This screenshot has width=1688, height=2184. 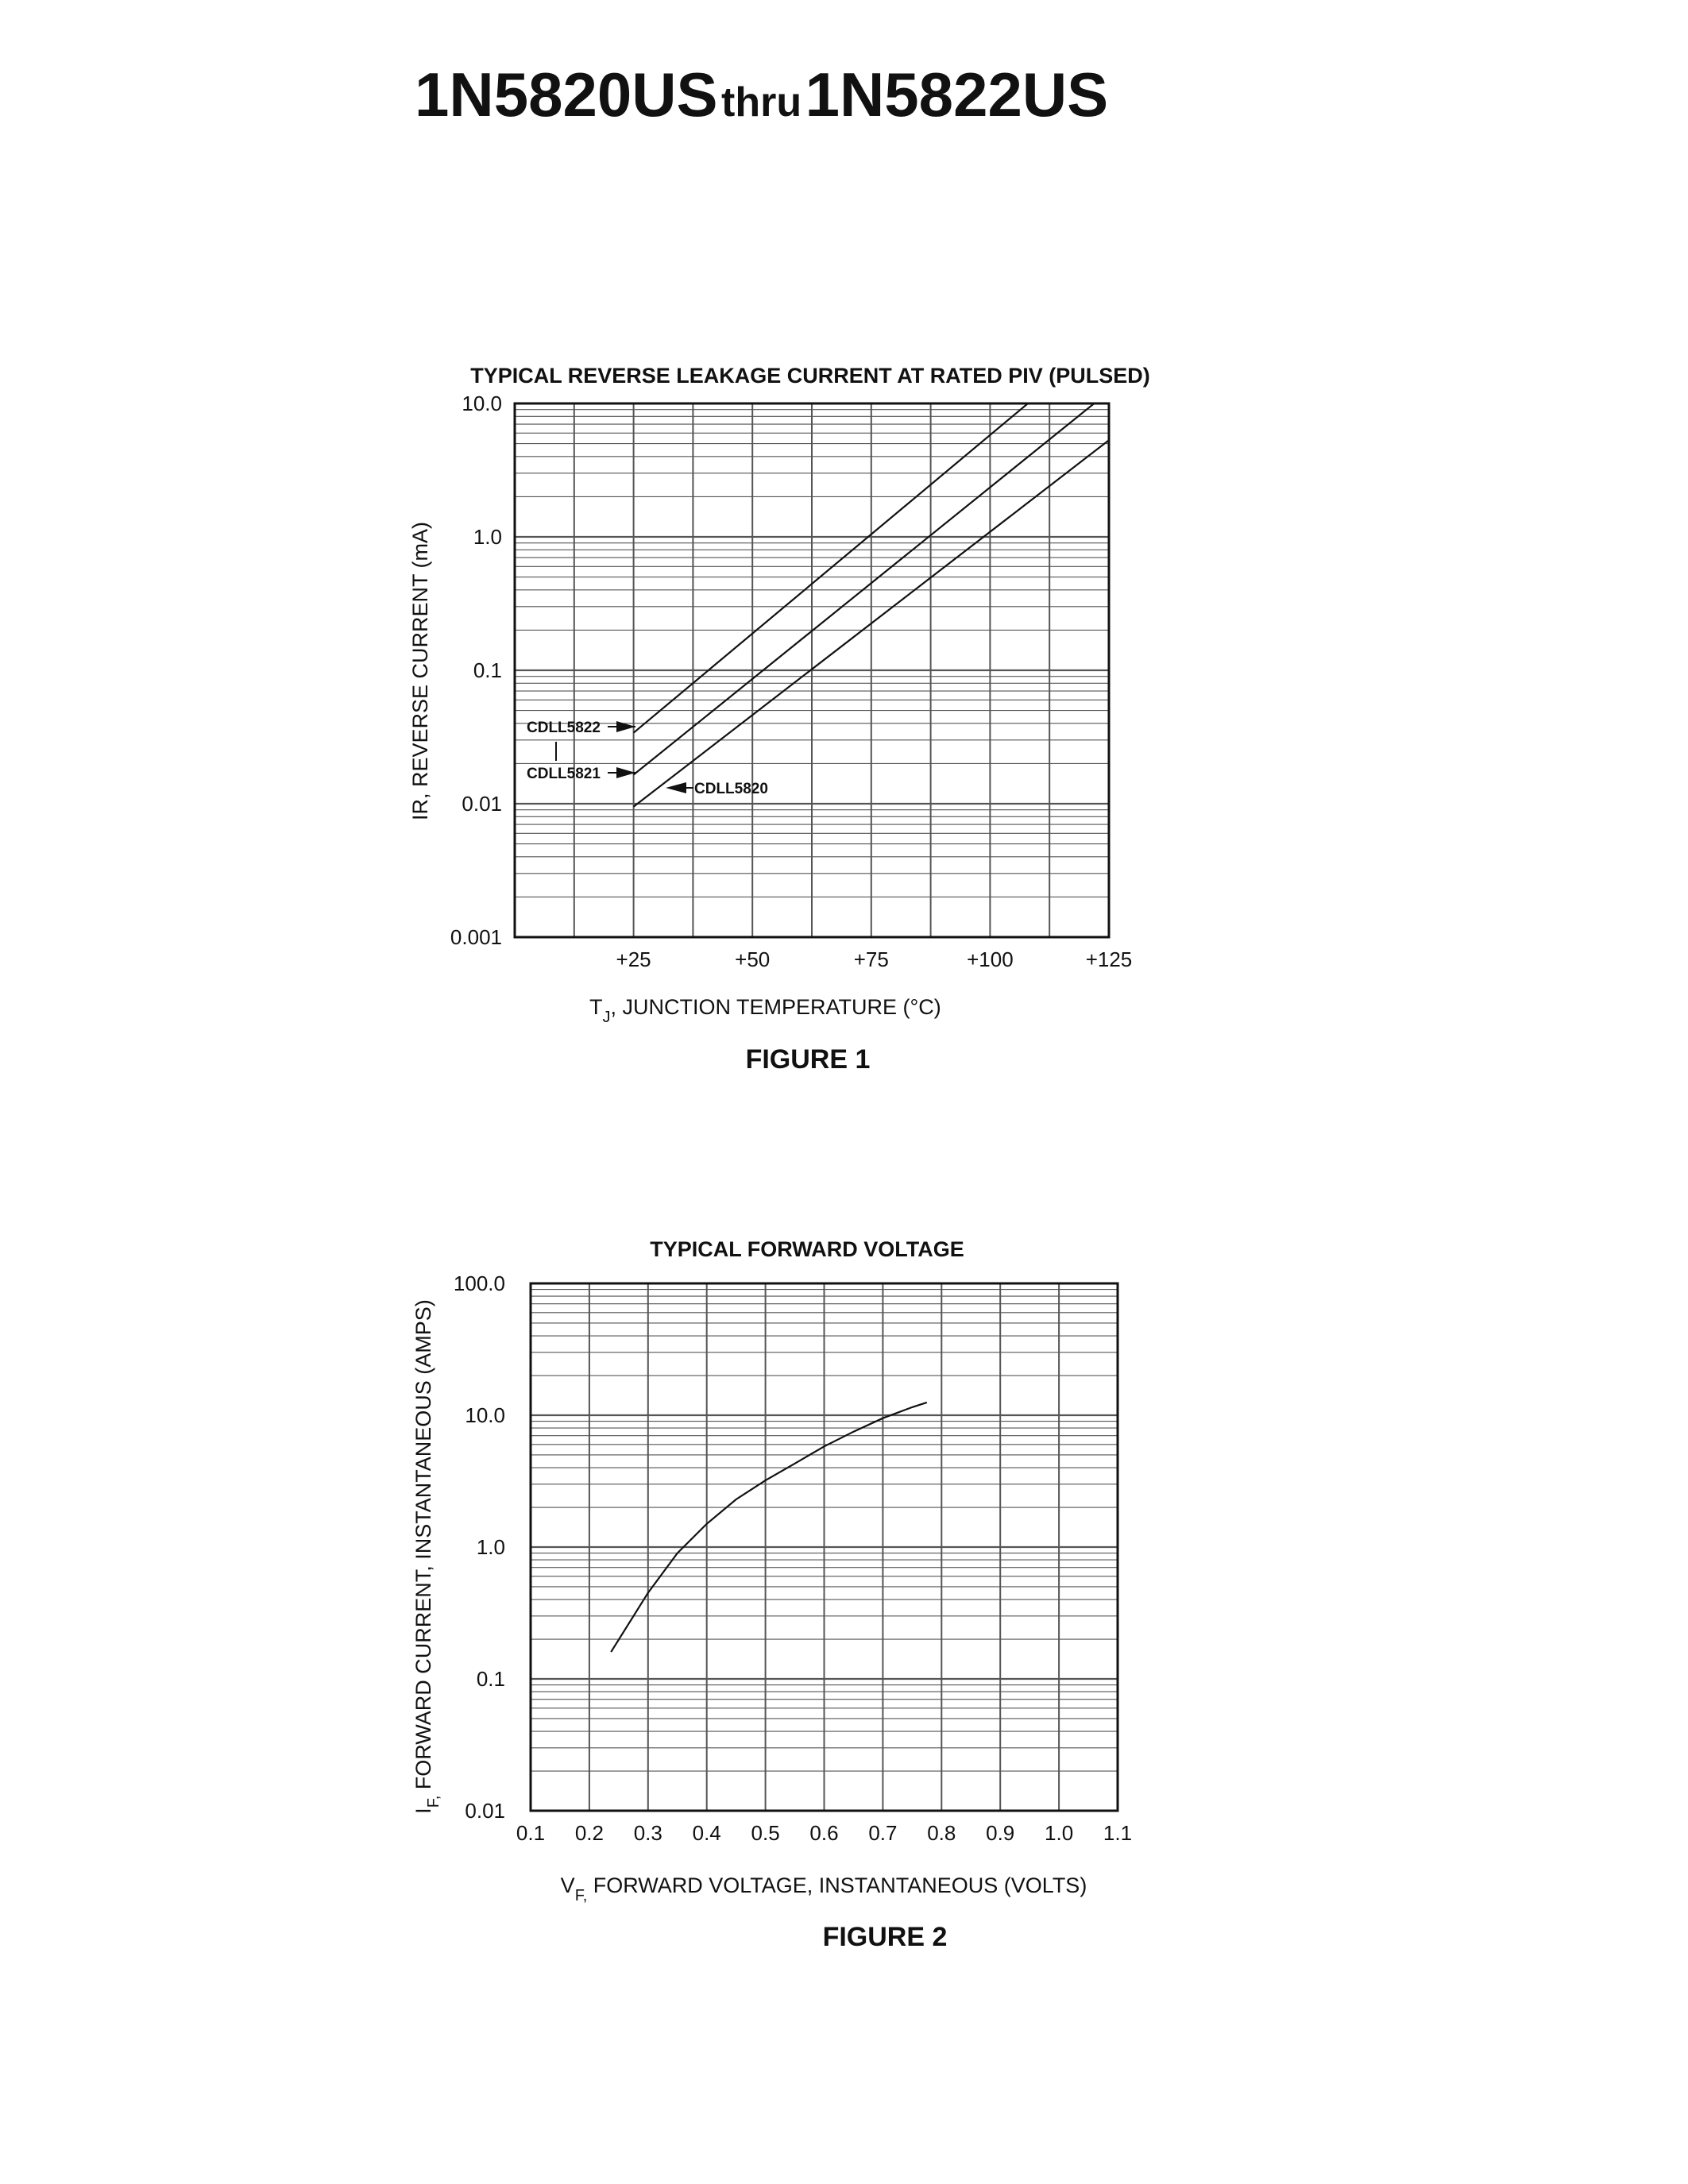 I want to click on x-axis-label-main: V, so click(x=568, y=1885).